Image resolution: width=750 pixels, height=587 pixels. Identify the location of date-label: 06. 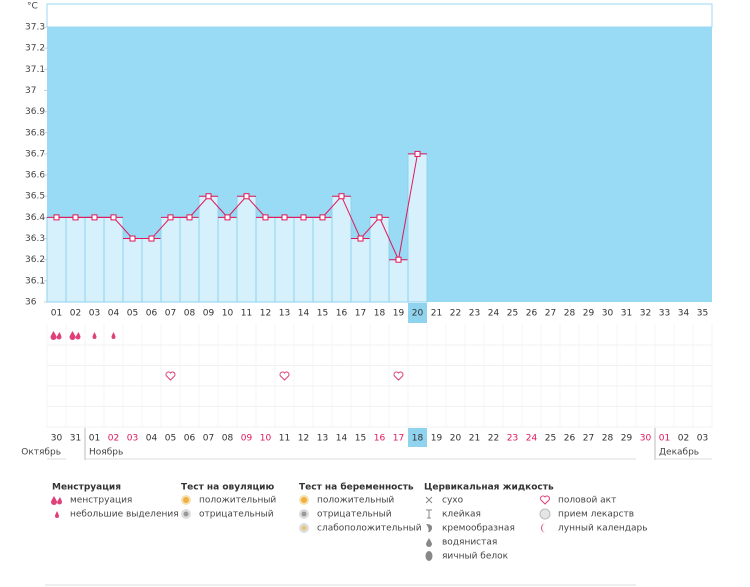
(190, 439).